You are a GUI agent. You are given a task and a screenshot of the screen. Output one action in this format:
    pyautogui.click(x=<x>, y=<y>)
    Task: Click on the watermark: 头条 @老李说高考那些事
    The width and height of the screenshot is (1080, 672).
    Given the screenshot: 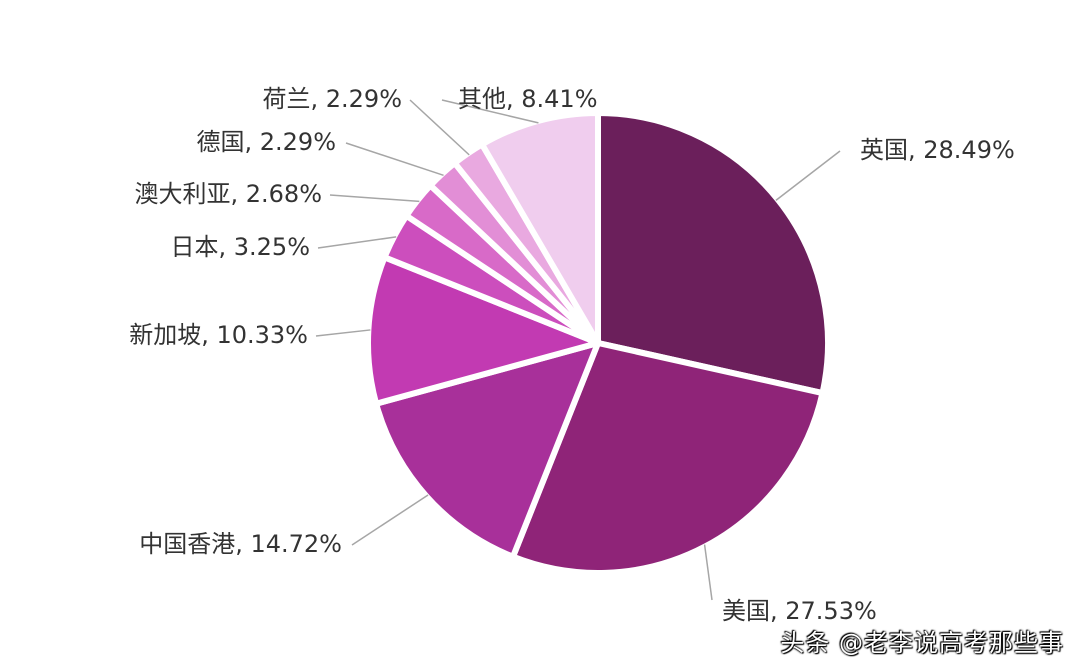 What is the action you would take?
    pyautogui.click(x=922, y=643)
    